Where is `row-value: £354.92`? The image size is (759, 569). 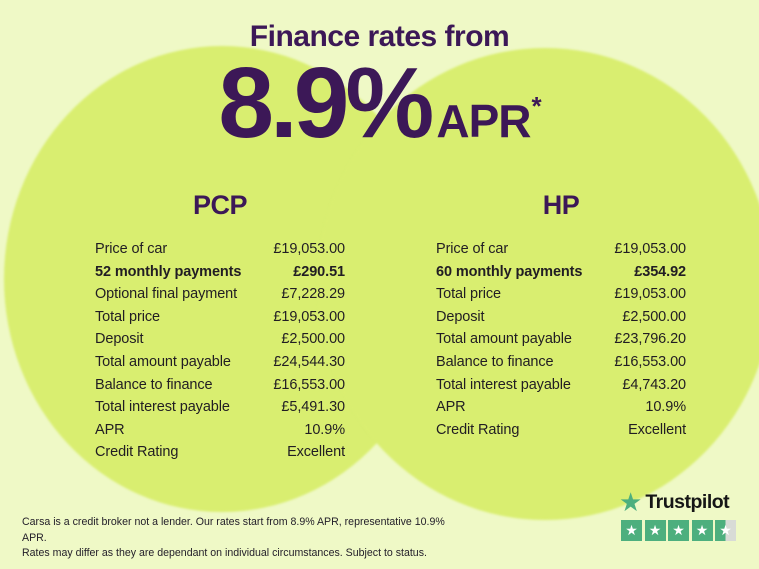
row-value: £354.92 is located at coordinates (660, 271).